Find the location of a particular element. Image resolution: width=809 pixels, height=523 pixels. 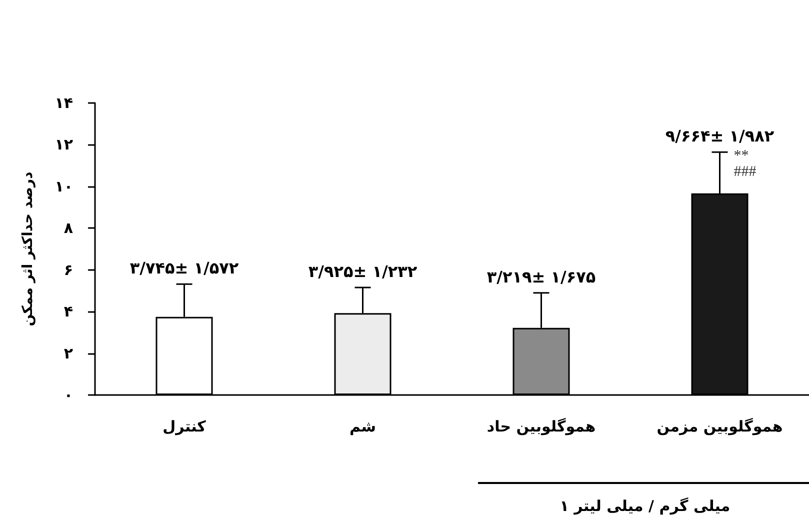

y-tick-label: ۲ is located at coordinates (68, 353).